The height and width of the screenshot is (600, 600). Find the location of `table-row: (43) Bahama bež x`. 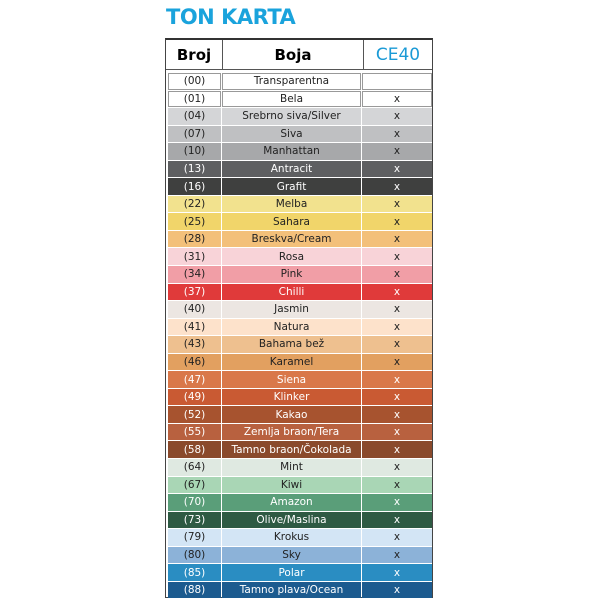

table-row: (43) Bahama bež x is located at coordinates (300, 344).